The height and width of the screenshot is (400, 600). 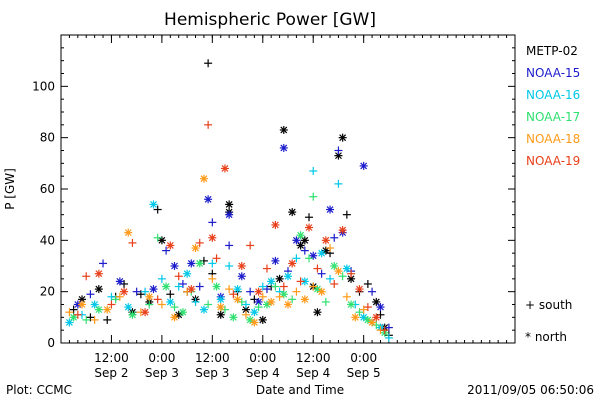 I want to click on legend-entry: METP-02, so click(x=552, y=51).